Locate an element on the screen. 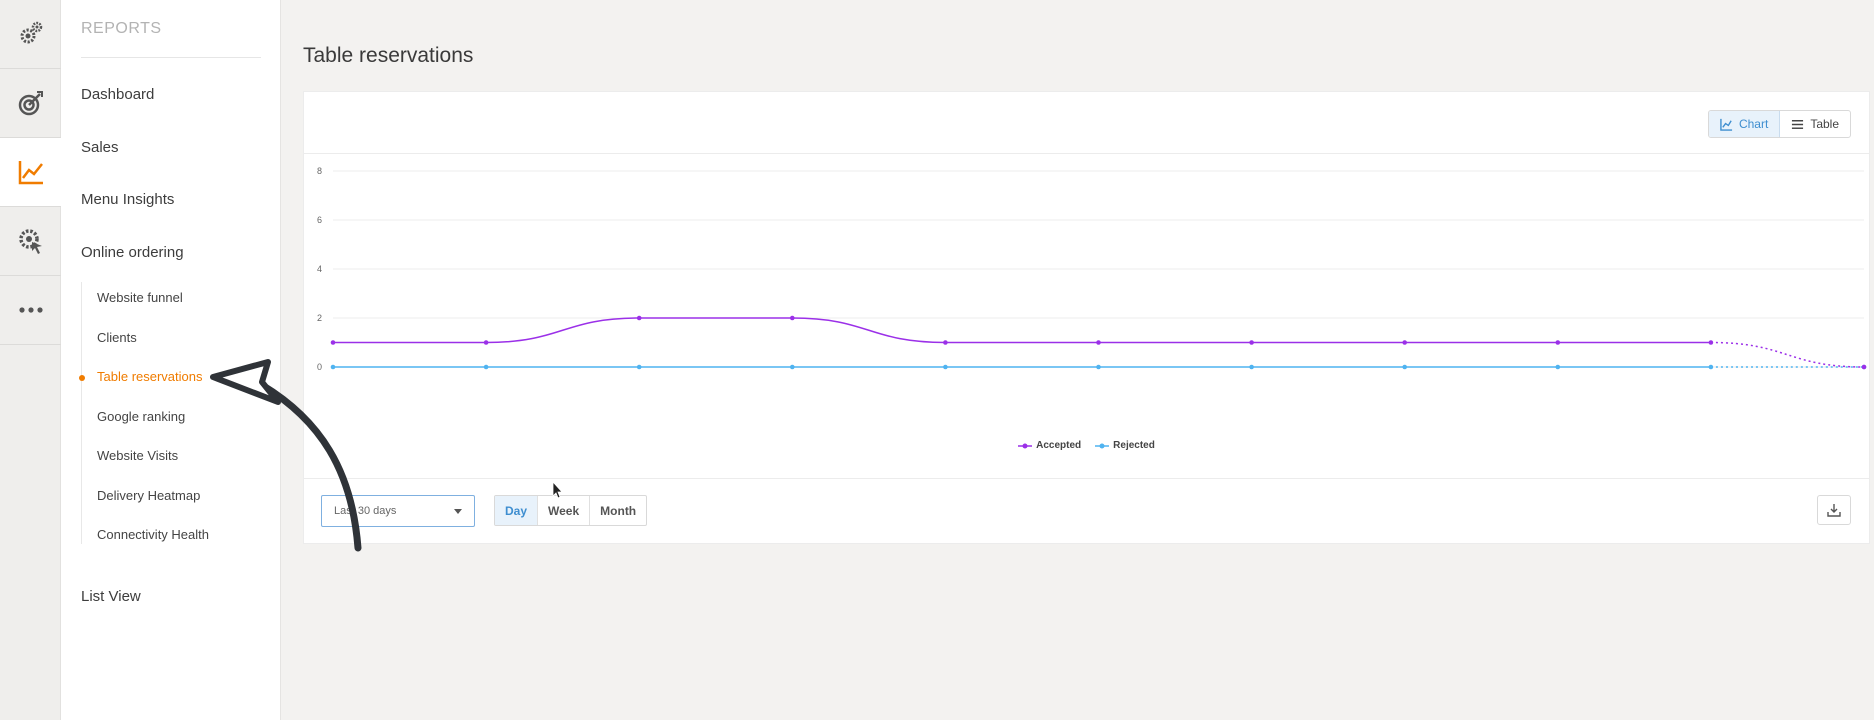 The width and height of the screenshot is (1874, 720). period-week-button: Week is located at coordinates (564, 510).